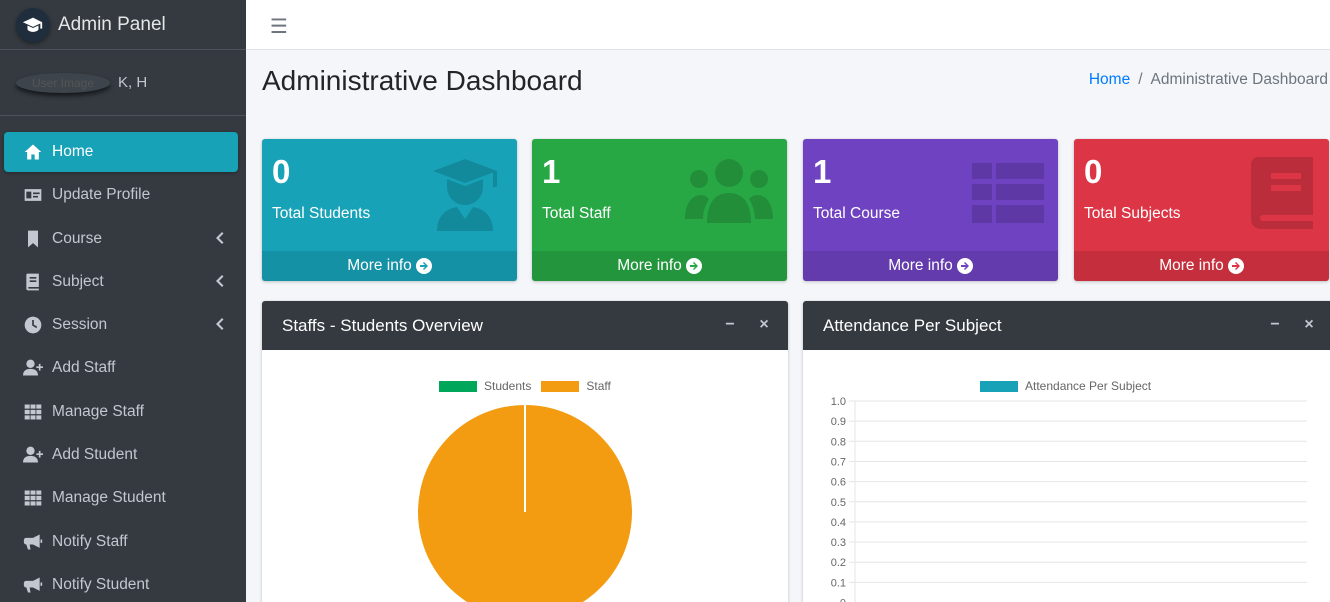 The height and width of the screenshot is (602, 1330). I want to click on stat-label: Total Subjects, so click(1132, 213).